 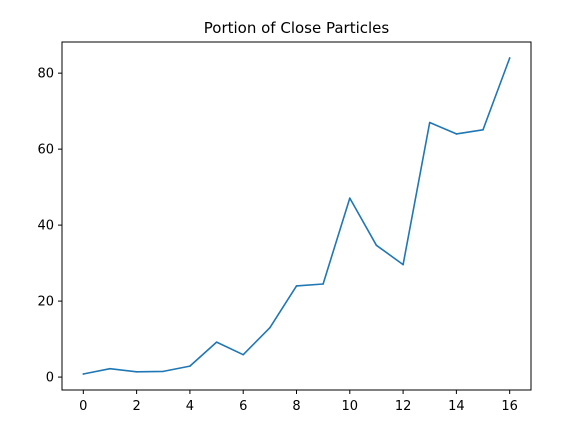 I want to click on x-axis: 0 2 4 6 8 10 12 14 16, so click(x=298, y=402).